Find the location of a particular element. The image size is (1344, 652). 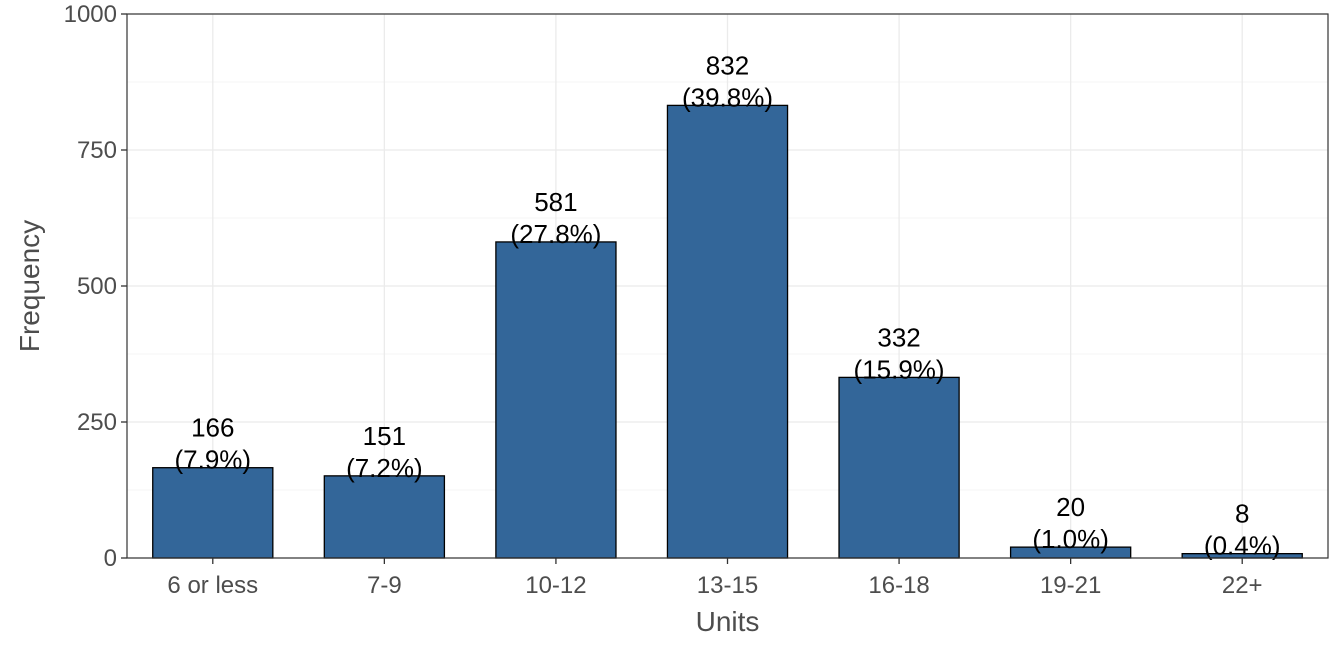

x-tick-label: 13-15 is located at coordinates (727, 585).